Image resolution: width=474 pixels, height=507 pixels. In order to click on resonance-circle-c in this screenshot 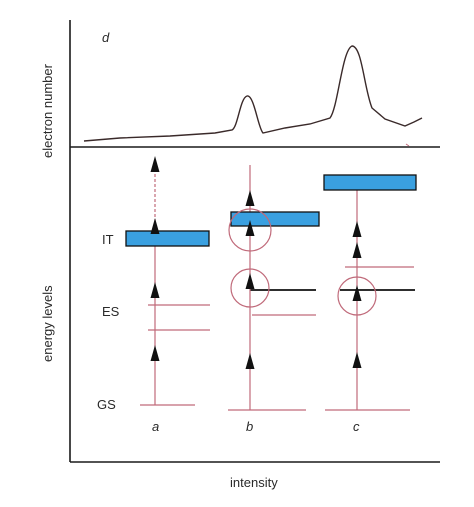, I will do `click(357, 296)`.